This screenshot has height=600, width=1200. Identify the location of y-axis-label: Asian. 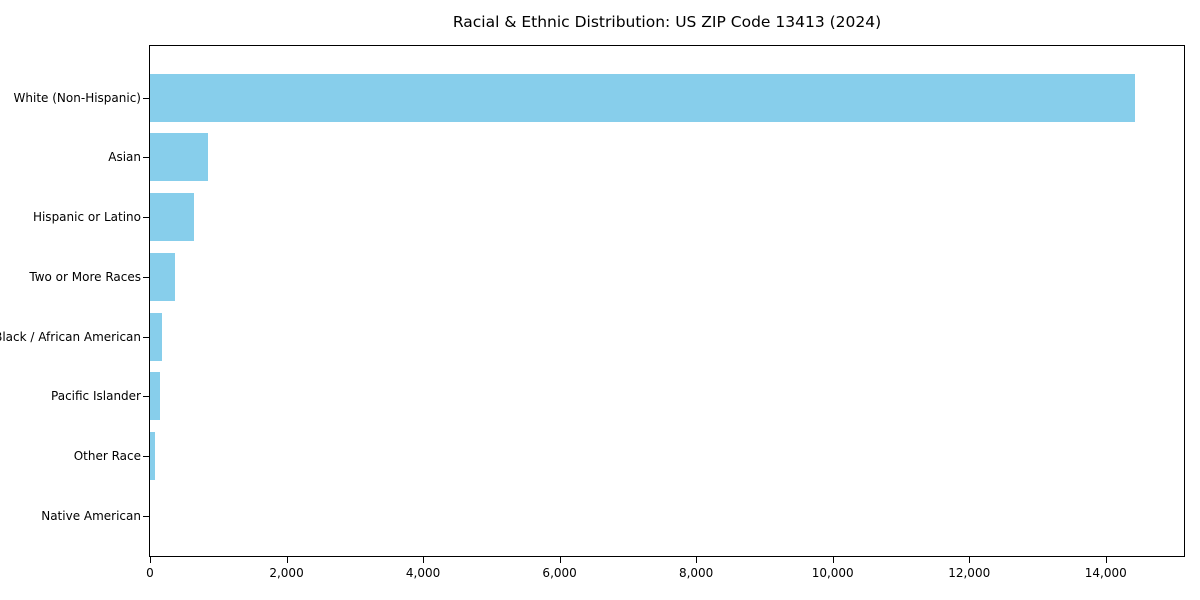
(124, 157).